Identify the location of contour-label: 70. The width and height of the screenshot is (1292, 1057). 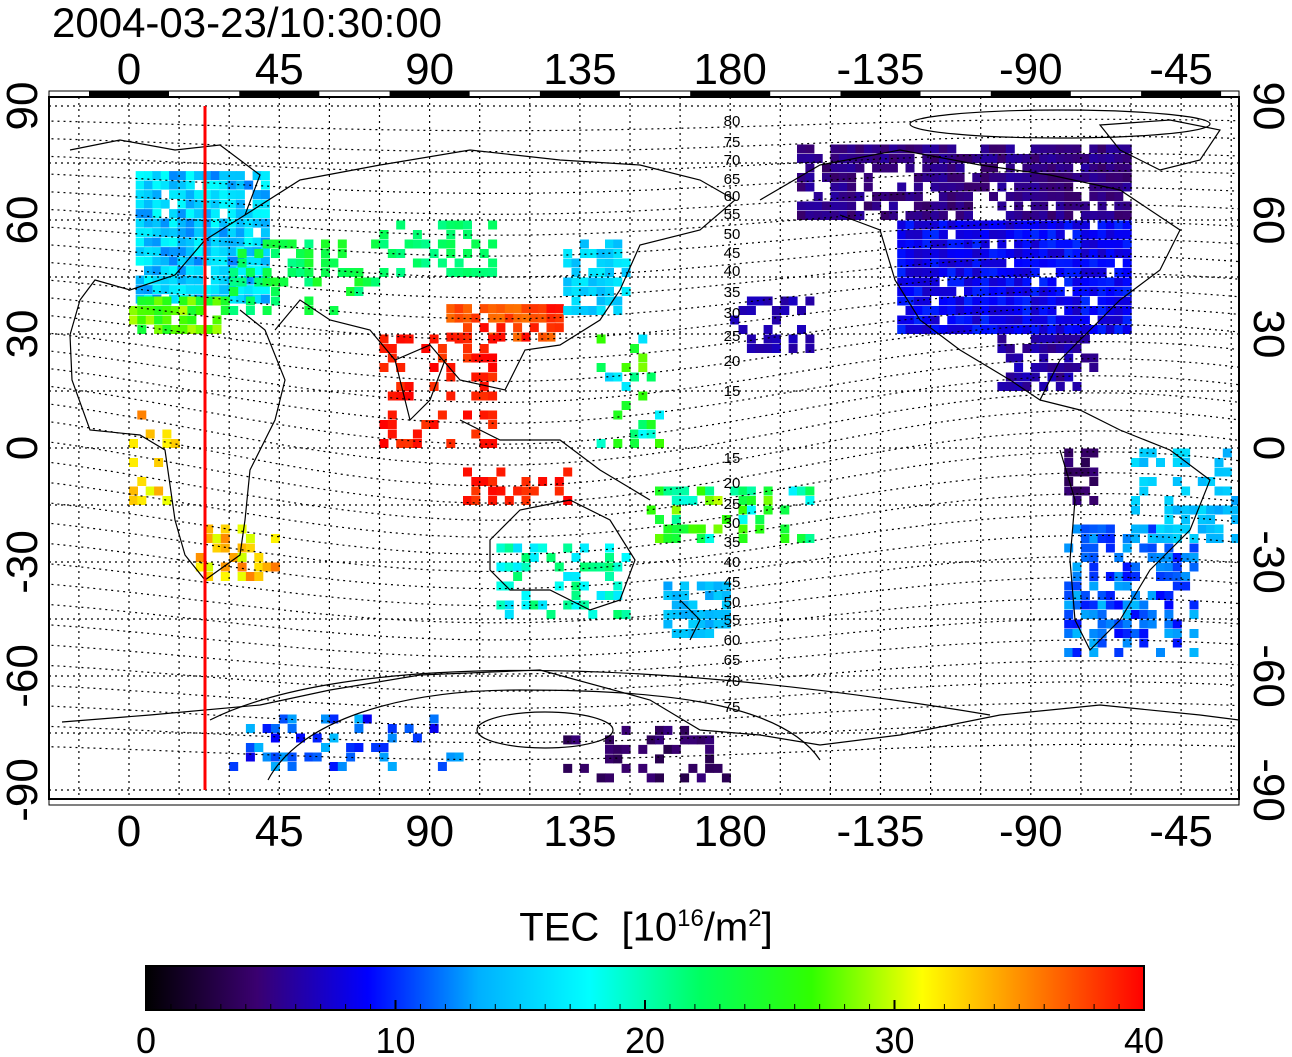
(732, 160).